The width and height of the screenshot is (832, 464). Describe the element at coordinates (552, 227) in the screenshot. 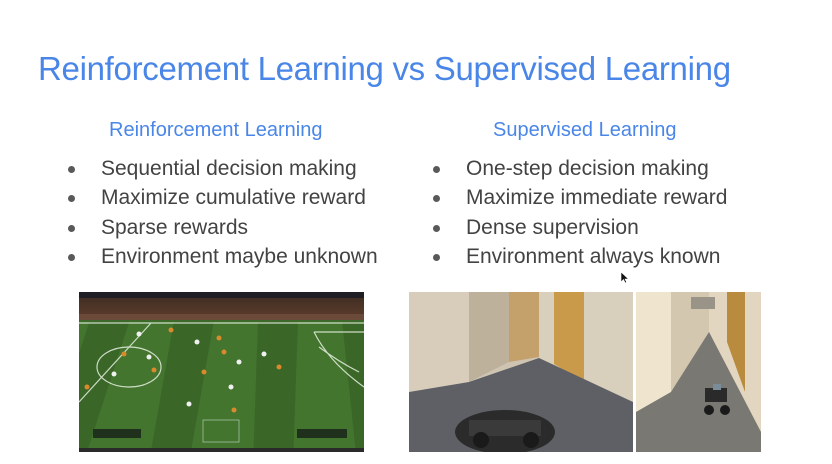

I see `bullet-text: Dense supervision` at that location.